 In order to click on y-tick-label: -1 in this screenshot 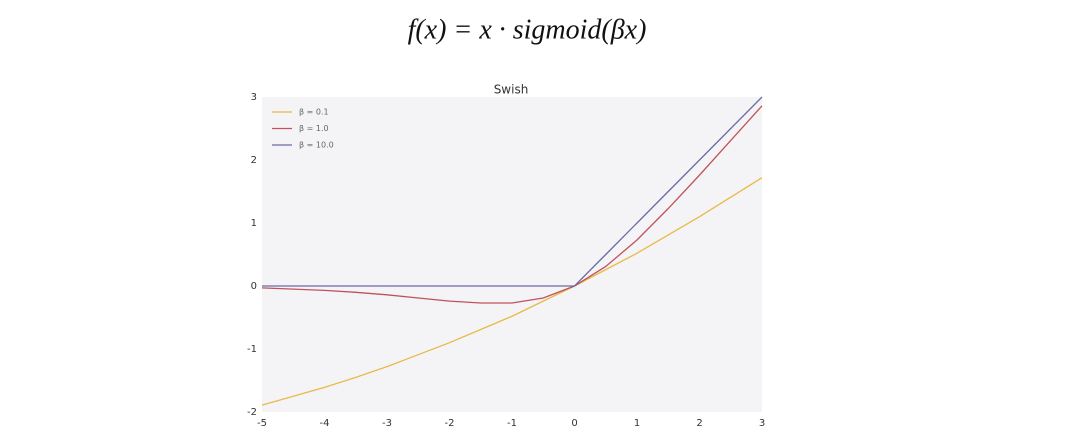, I will do `click(252, 349)`.